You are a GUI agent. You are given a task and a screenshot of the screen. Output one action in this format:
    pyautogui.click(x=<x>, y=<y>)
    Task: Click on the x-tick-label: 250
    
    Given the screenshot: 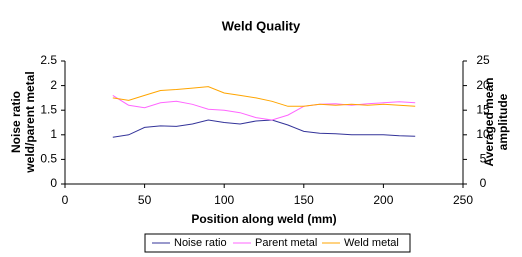 What is the action you would take?
    pyautogui.click(x=463, y=200)
    